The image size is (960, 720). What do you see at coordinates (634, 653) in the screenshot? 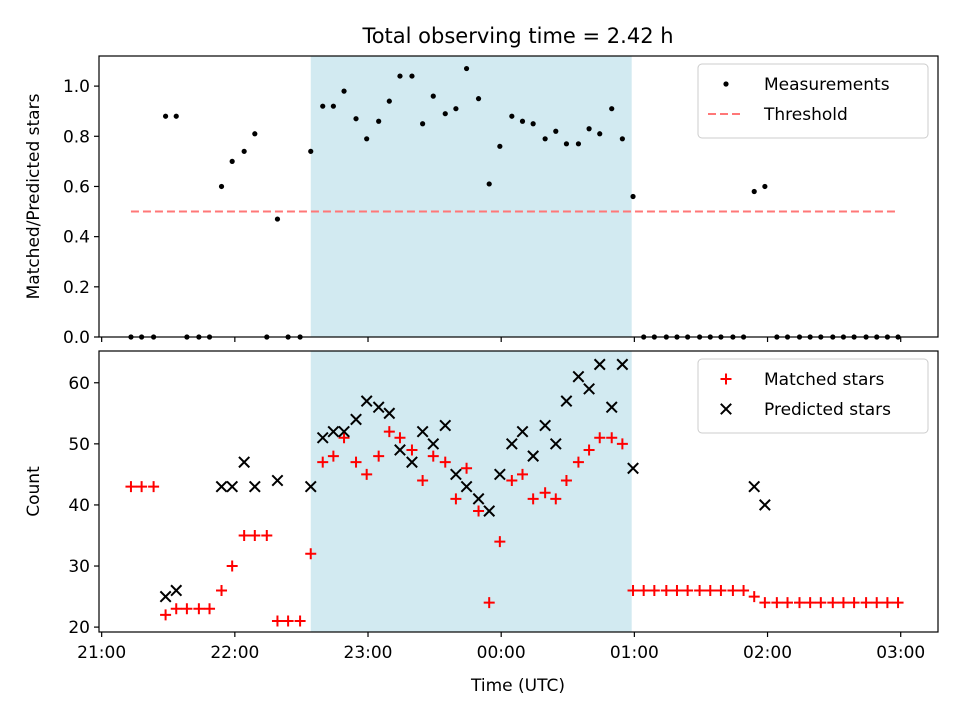
I see `x-tick-label: 01:00` at bounding box center [634, 653].